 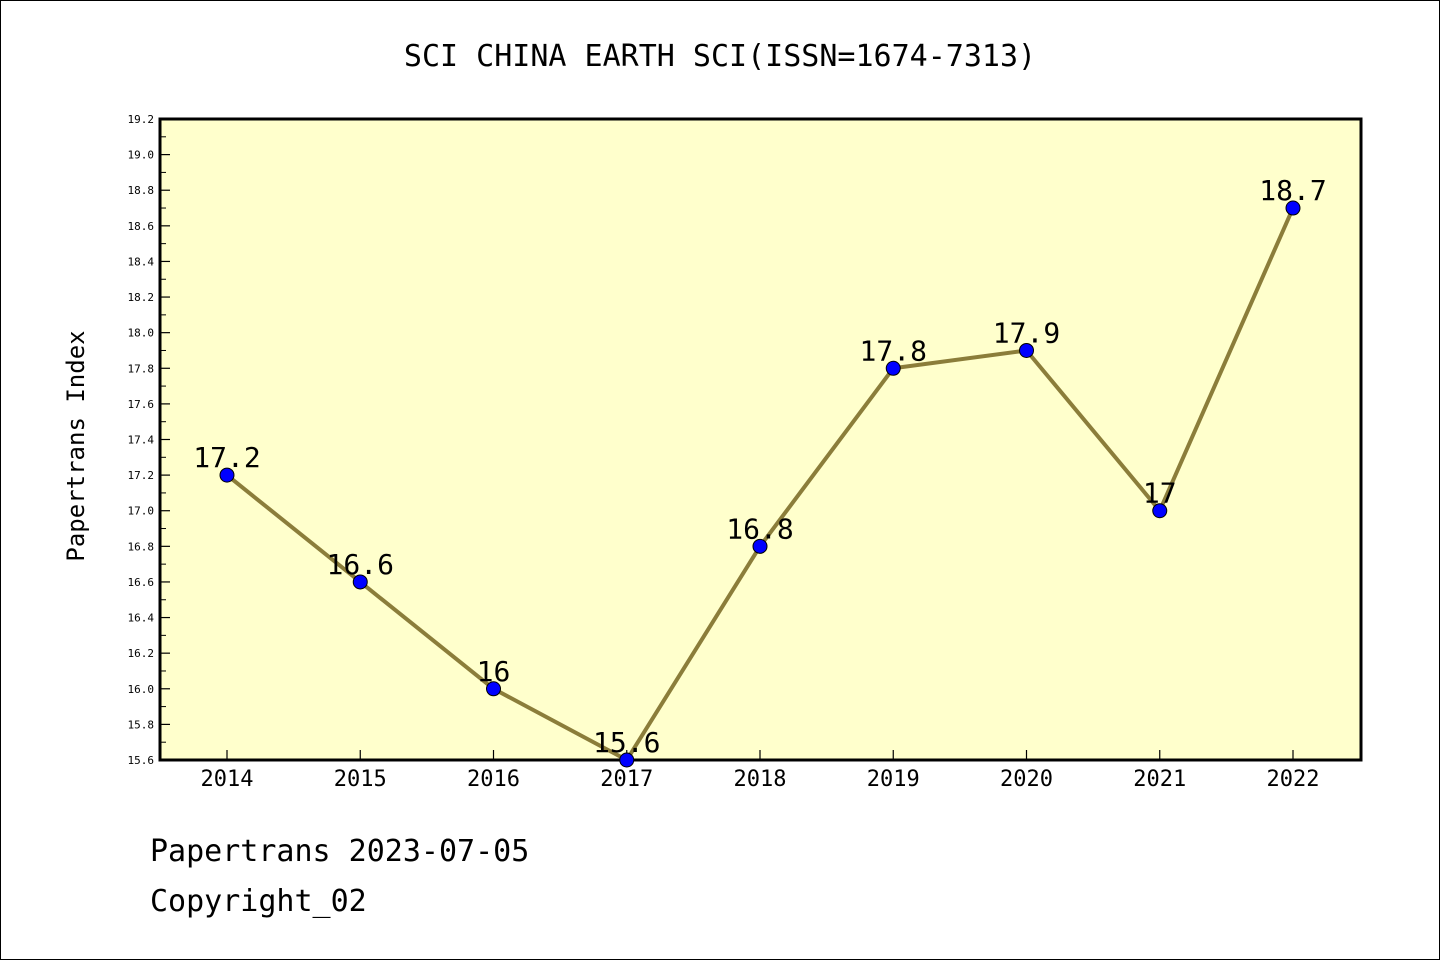 What do you see at coordinates (1292, 190) in the screenshot?
I see `data-point-label: 18.7` at bounding box center [1292, 190].